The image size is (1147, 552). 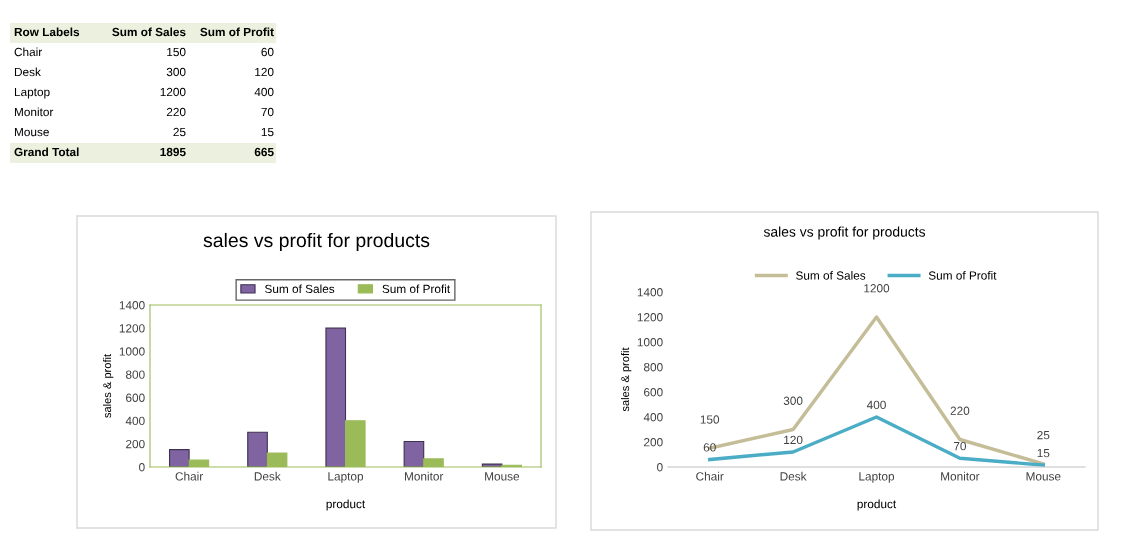 What do you see at coordinates (710, 419) in the screenshot?
I see `data-label: 150` at bounding box center [710, 419].